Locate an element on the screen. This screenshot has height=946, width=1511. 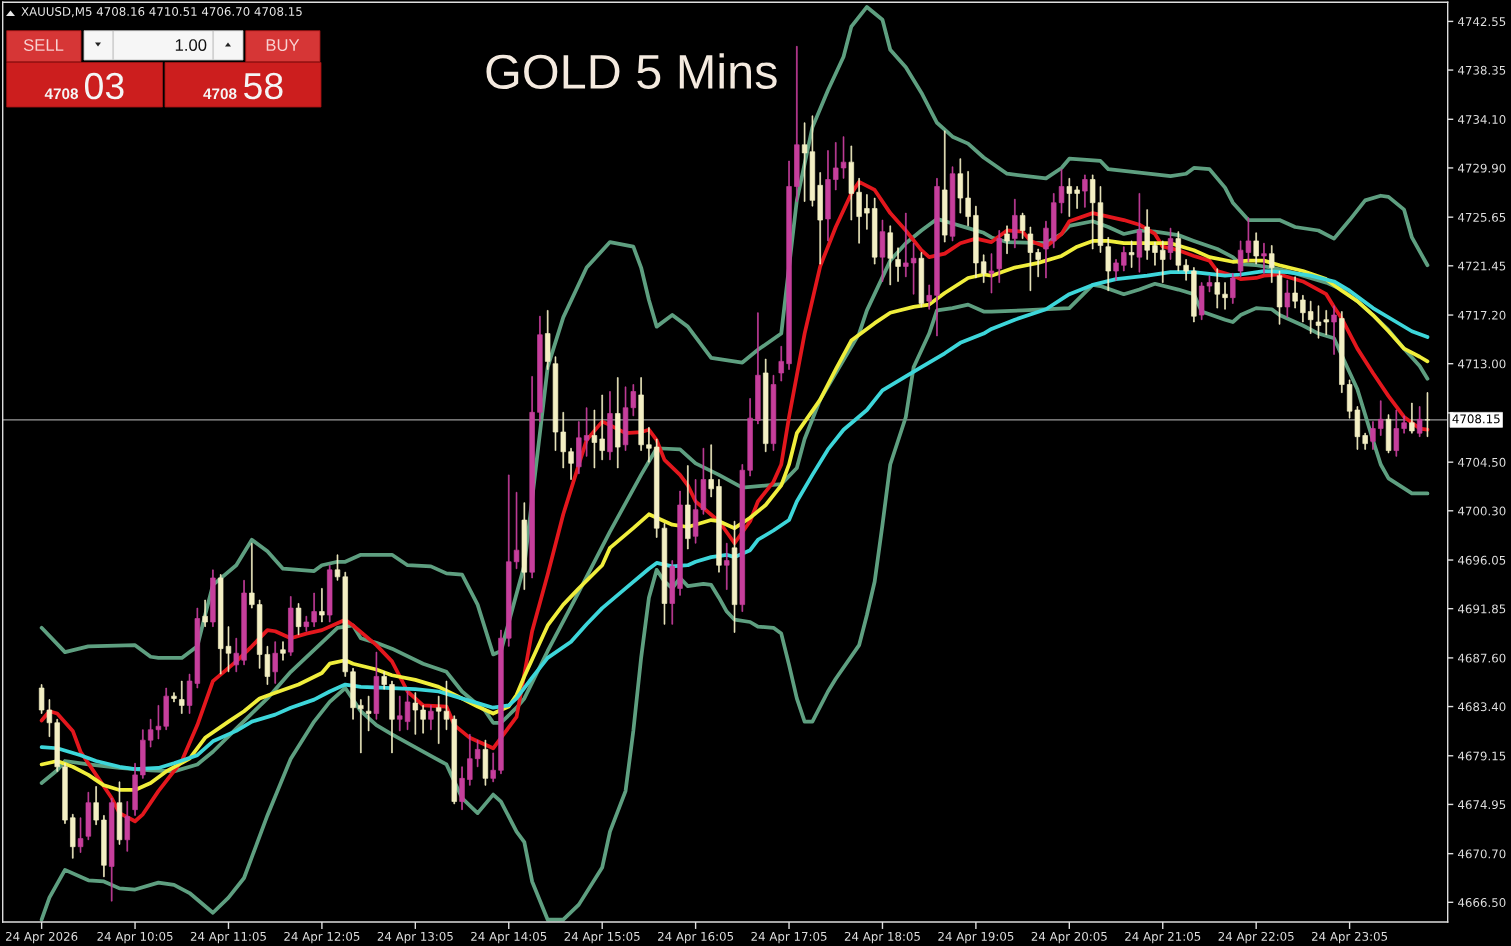
y-tick-label: 4734.10 is located at coordinates (1482, 119).